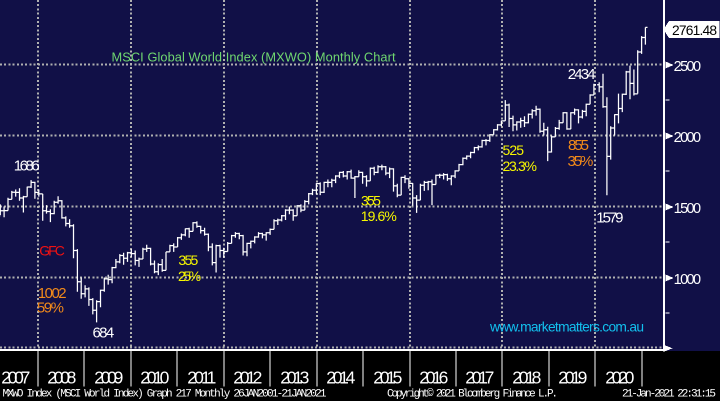 This screenshot has height=401, width=720. I want to click on svg-text: 1000, so click(688, 280).